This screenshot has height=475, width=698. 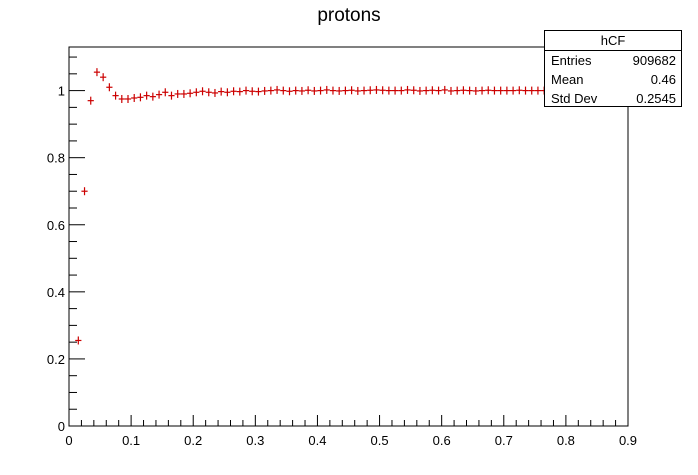 What do you see at coordinates (613, 41) in the screenshot?
I see `stats-title: hCF` at bounding box center [613, 41].